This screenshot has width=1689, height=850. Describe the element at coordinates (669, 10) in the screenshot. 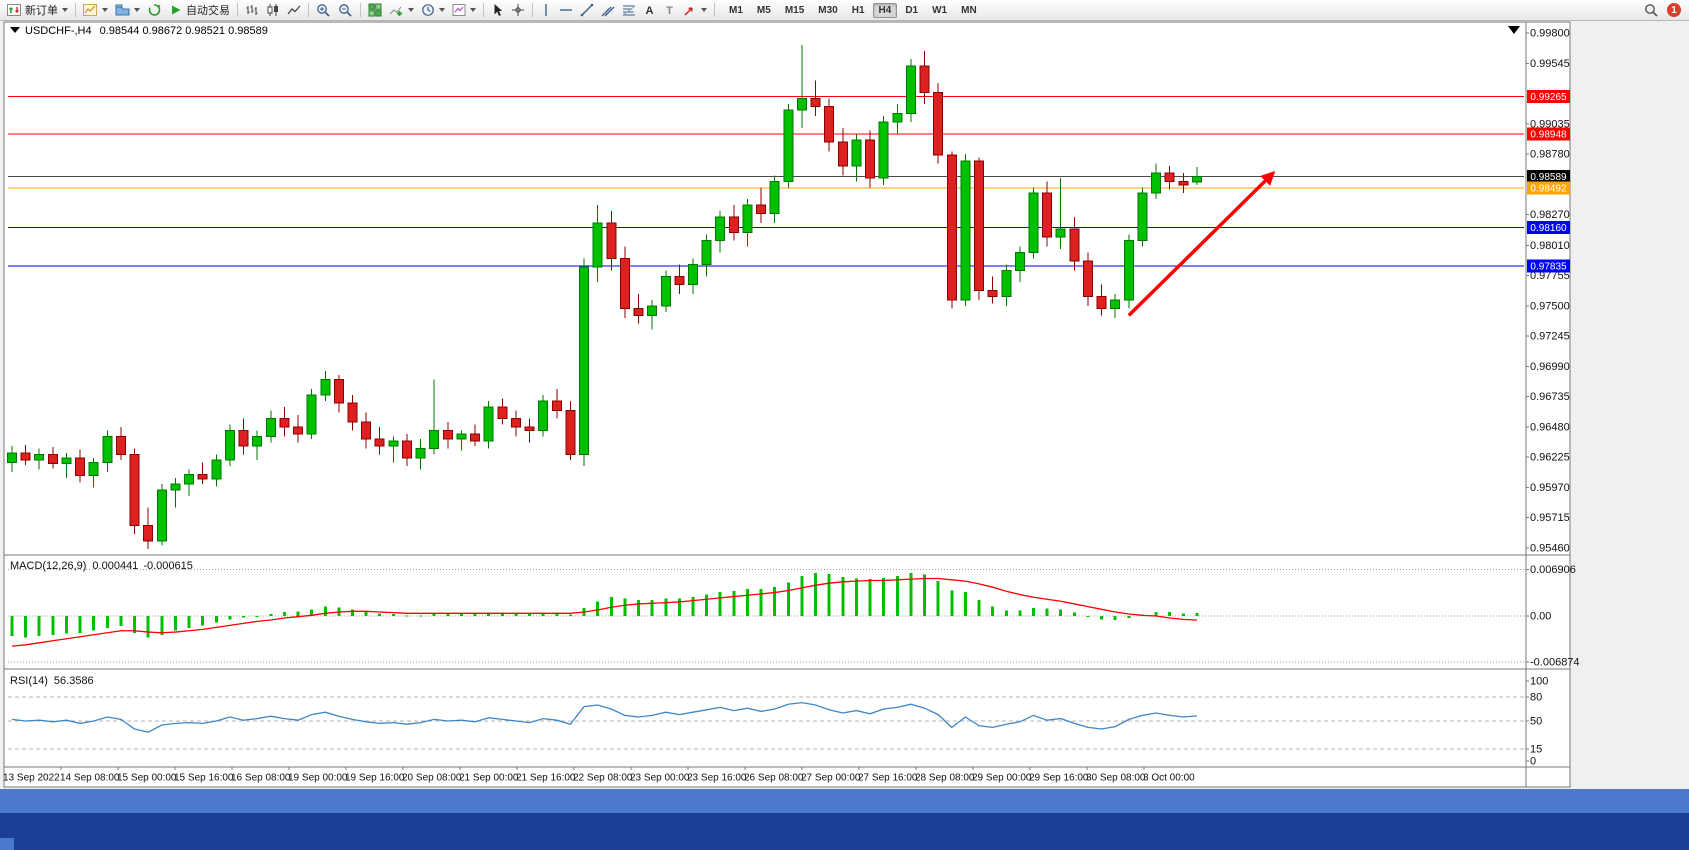

I see `label-tool-button: T` at that location.